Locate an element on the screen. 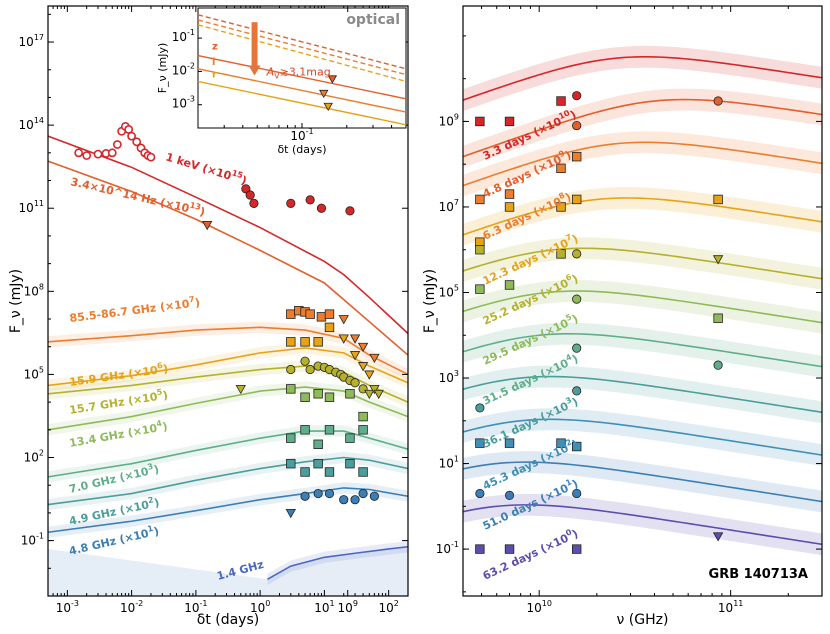 This screenshot has height=634, width=830. left-xtick-label-1-exp: -2 is located at coordinates (139, 603).